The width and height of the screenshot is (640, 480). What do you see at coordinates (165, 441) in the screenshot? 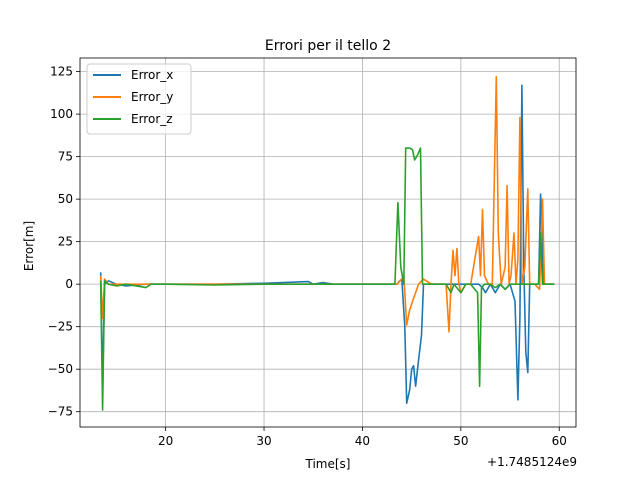
I see `x-tick-label: 20` at bounding box center [165, 441].